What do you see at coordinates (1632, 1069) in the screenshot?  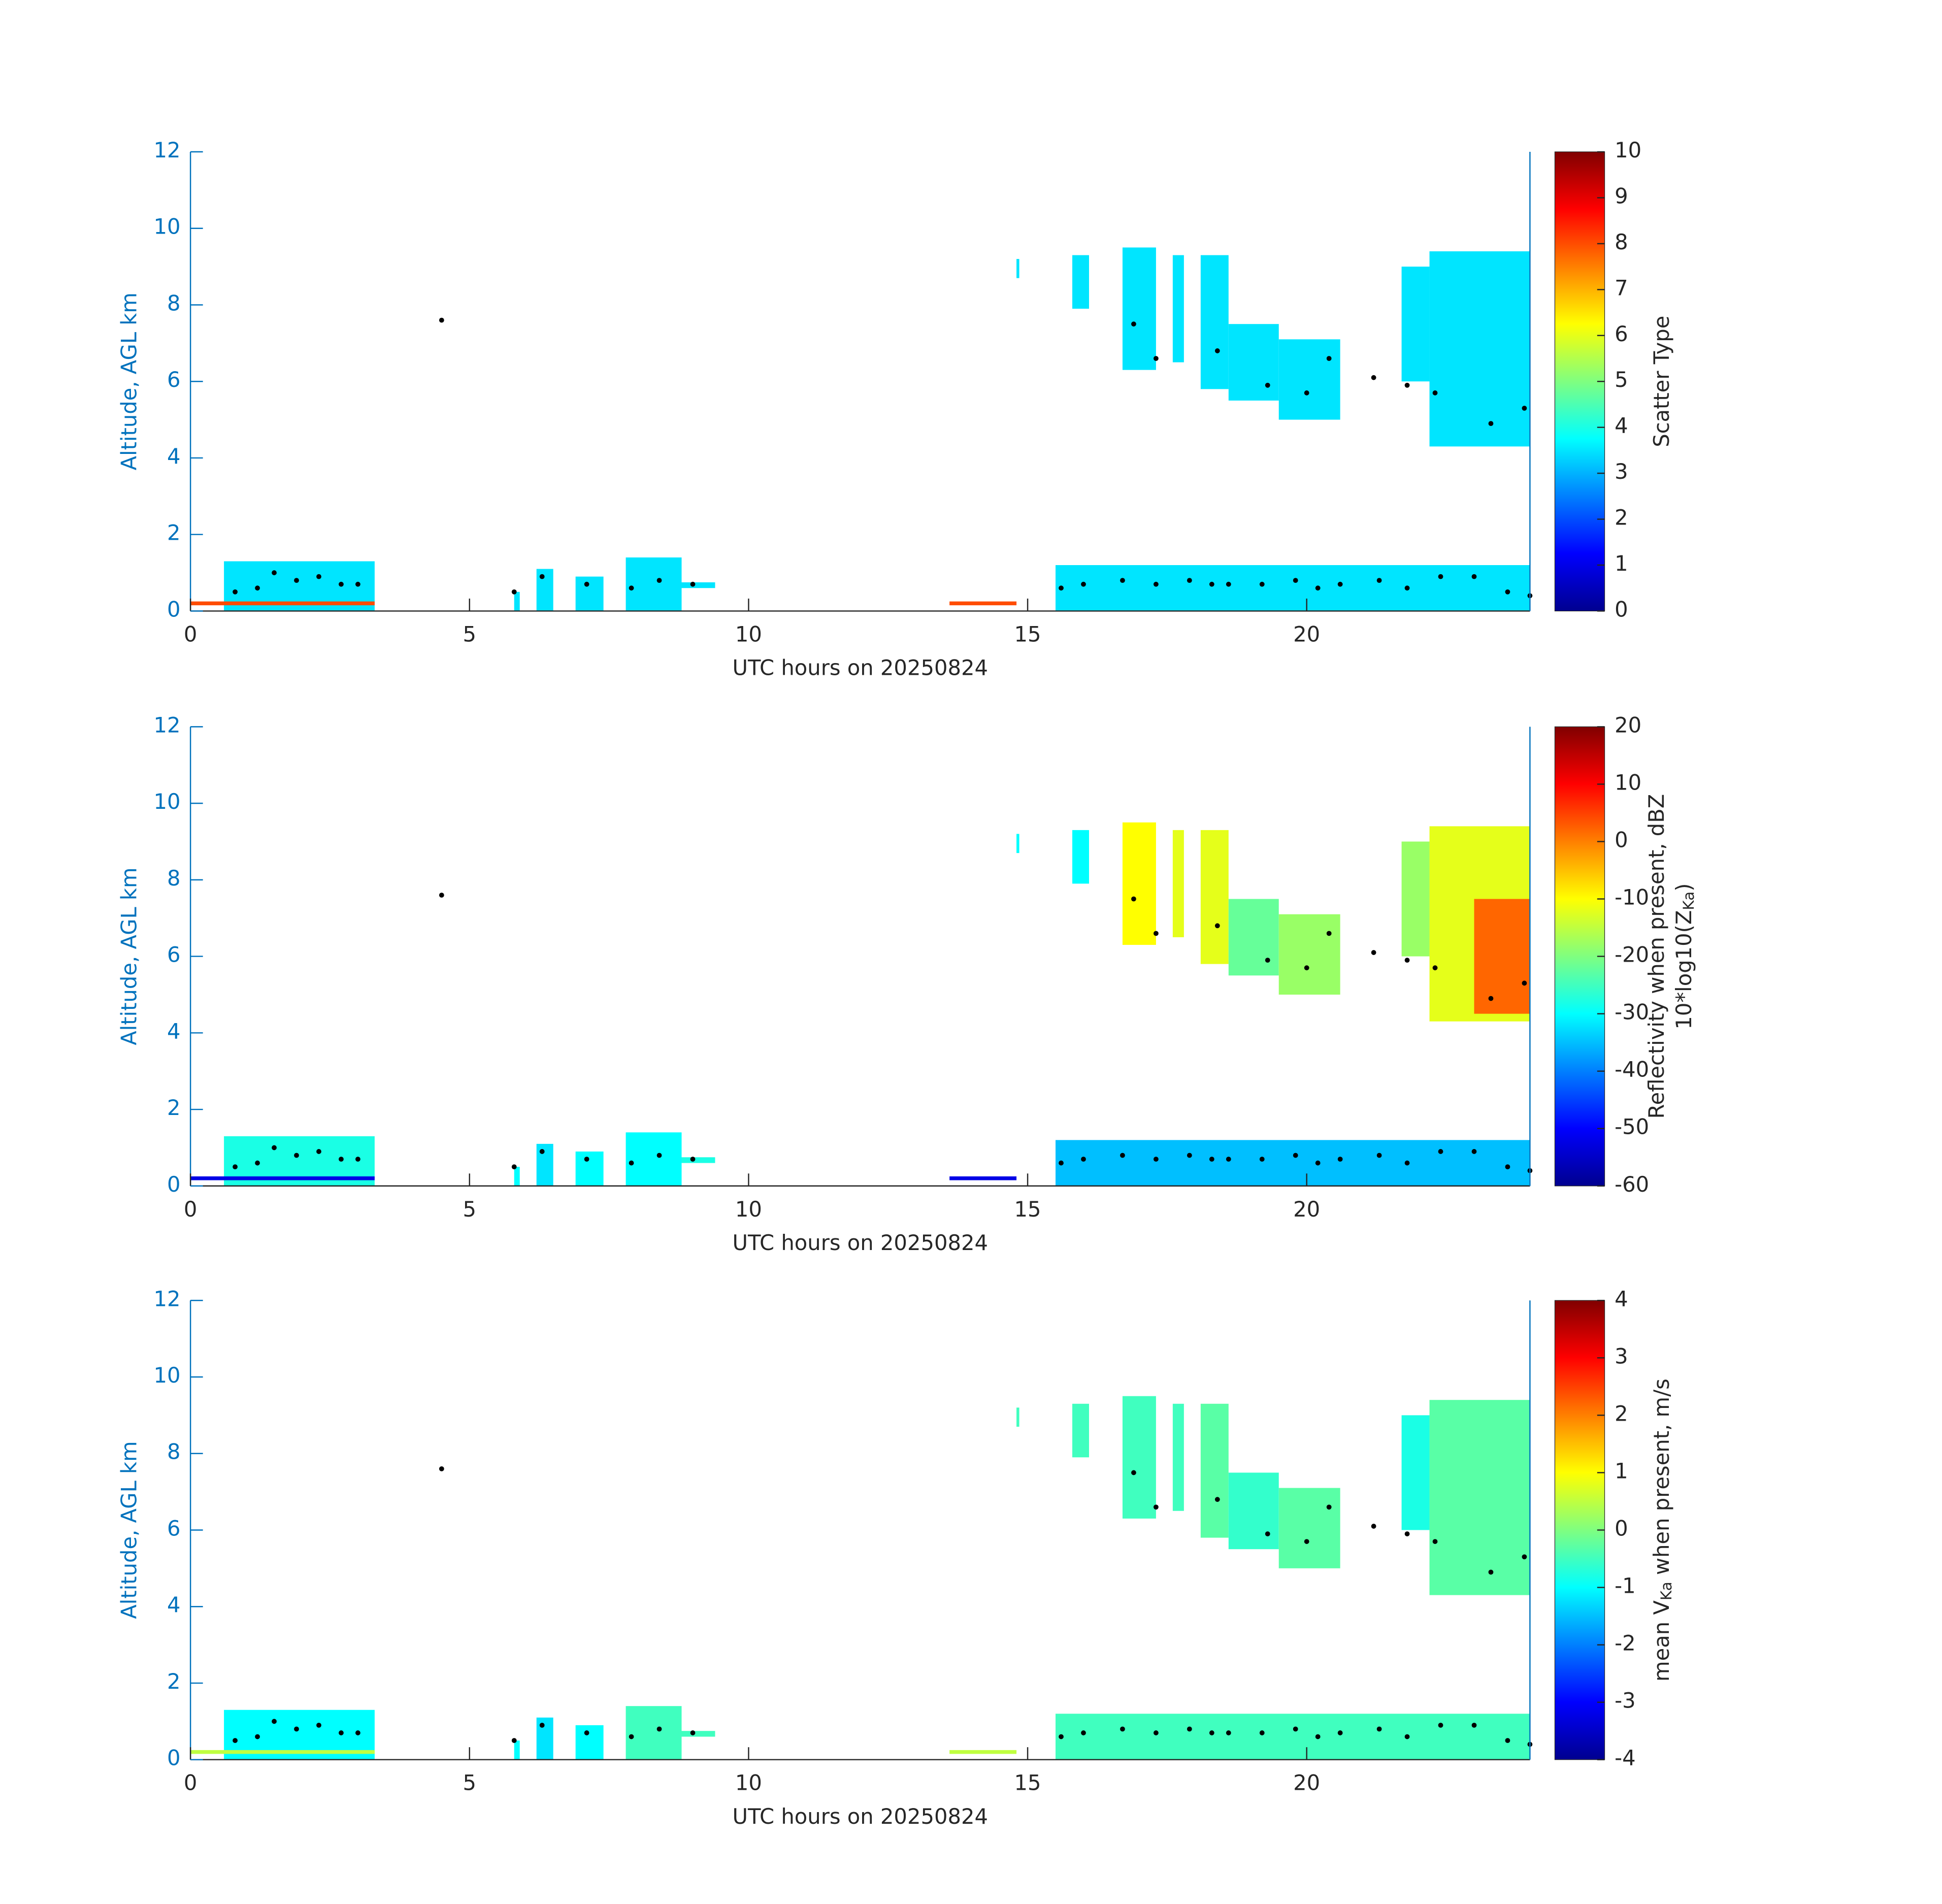 I see `colorbar-tick-label: -40` at bounding box center [1632, 1069].